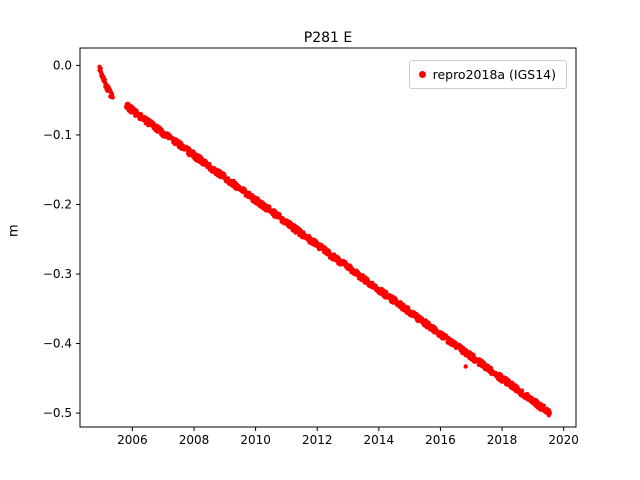 This screenshot has height=480, width=640. Describe the element at coordinates (14, 230) in the screenshot. I see `y-axis-label: m` at that location.